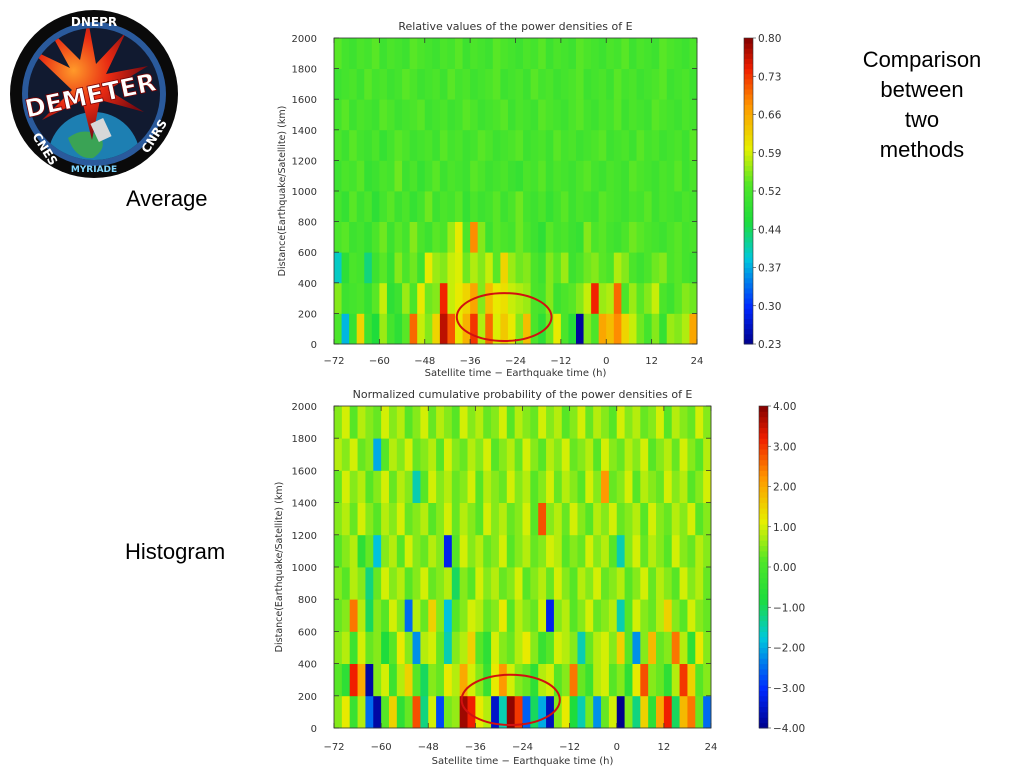 This screenshot has width=1024, height=768. I want to click on y-tick-label: 200, so click(307, 314).